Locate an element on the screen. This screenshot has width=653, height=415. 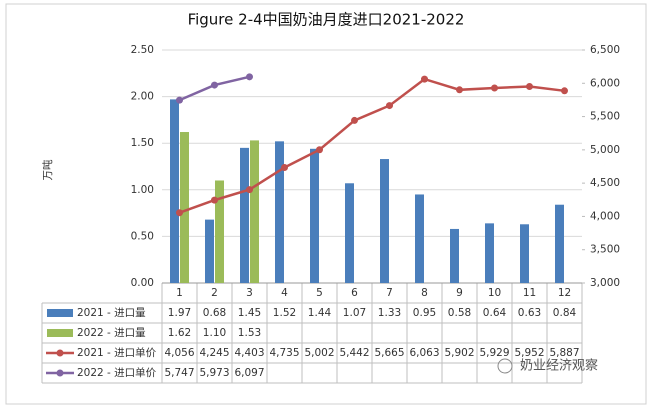
y-tick-label: 2.00 is located at coordinates (142, 97).